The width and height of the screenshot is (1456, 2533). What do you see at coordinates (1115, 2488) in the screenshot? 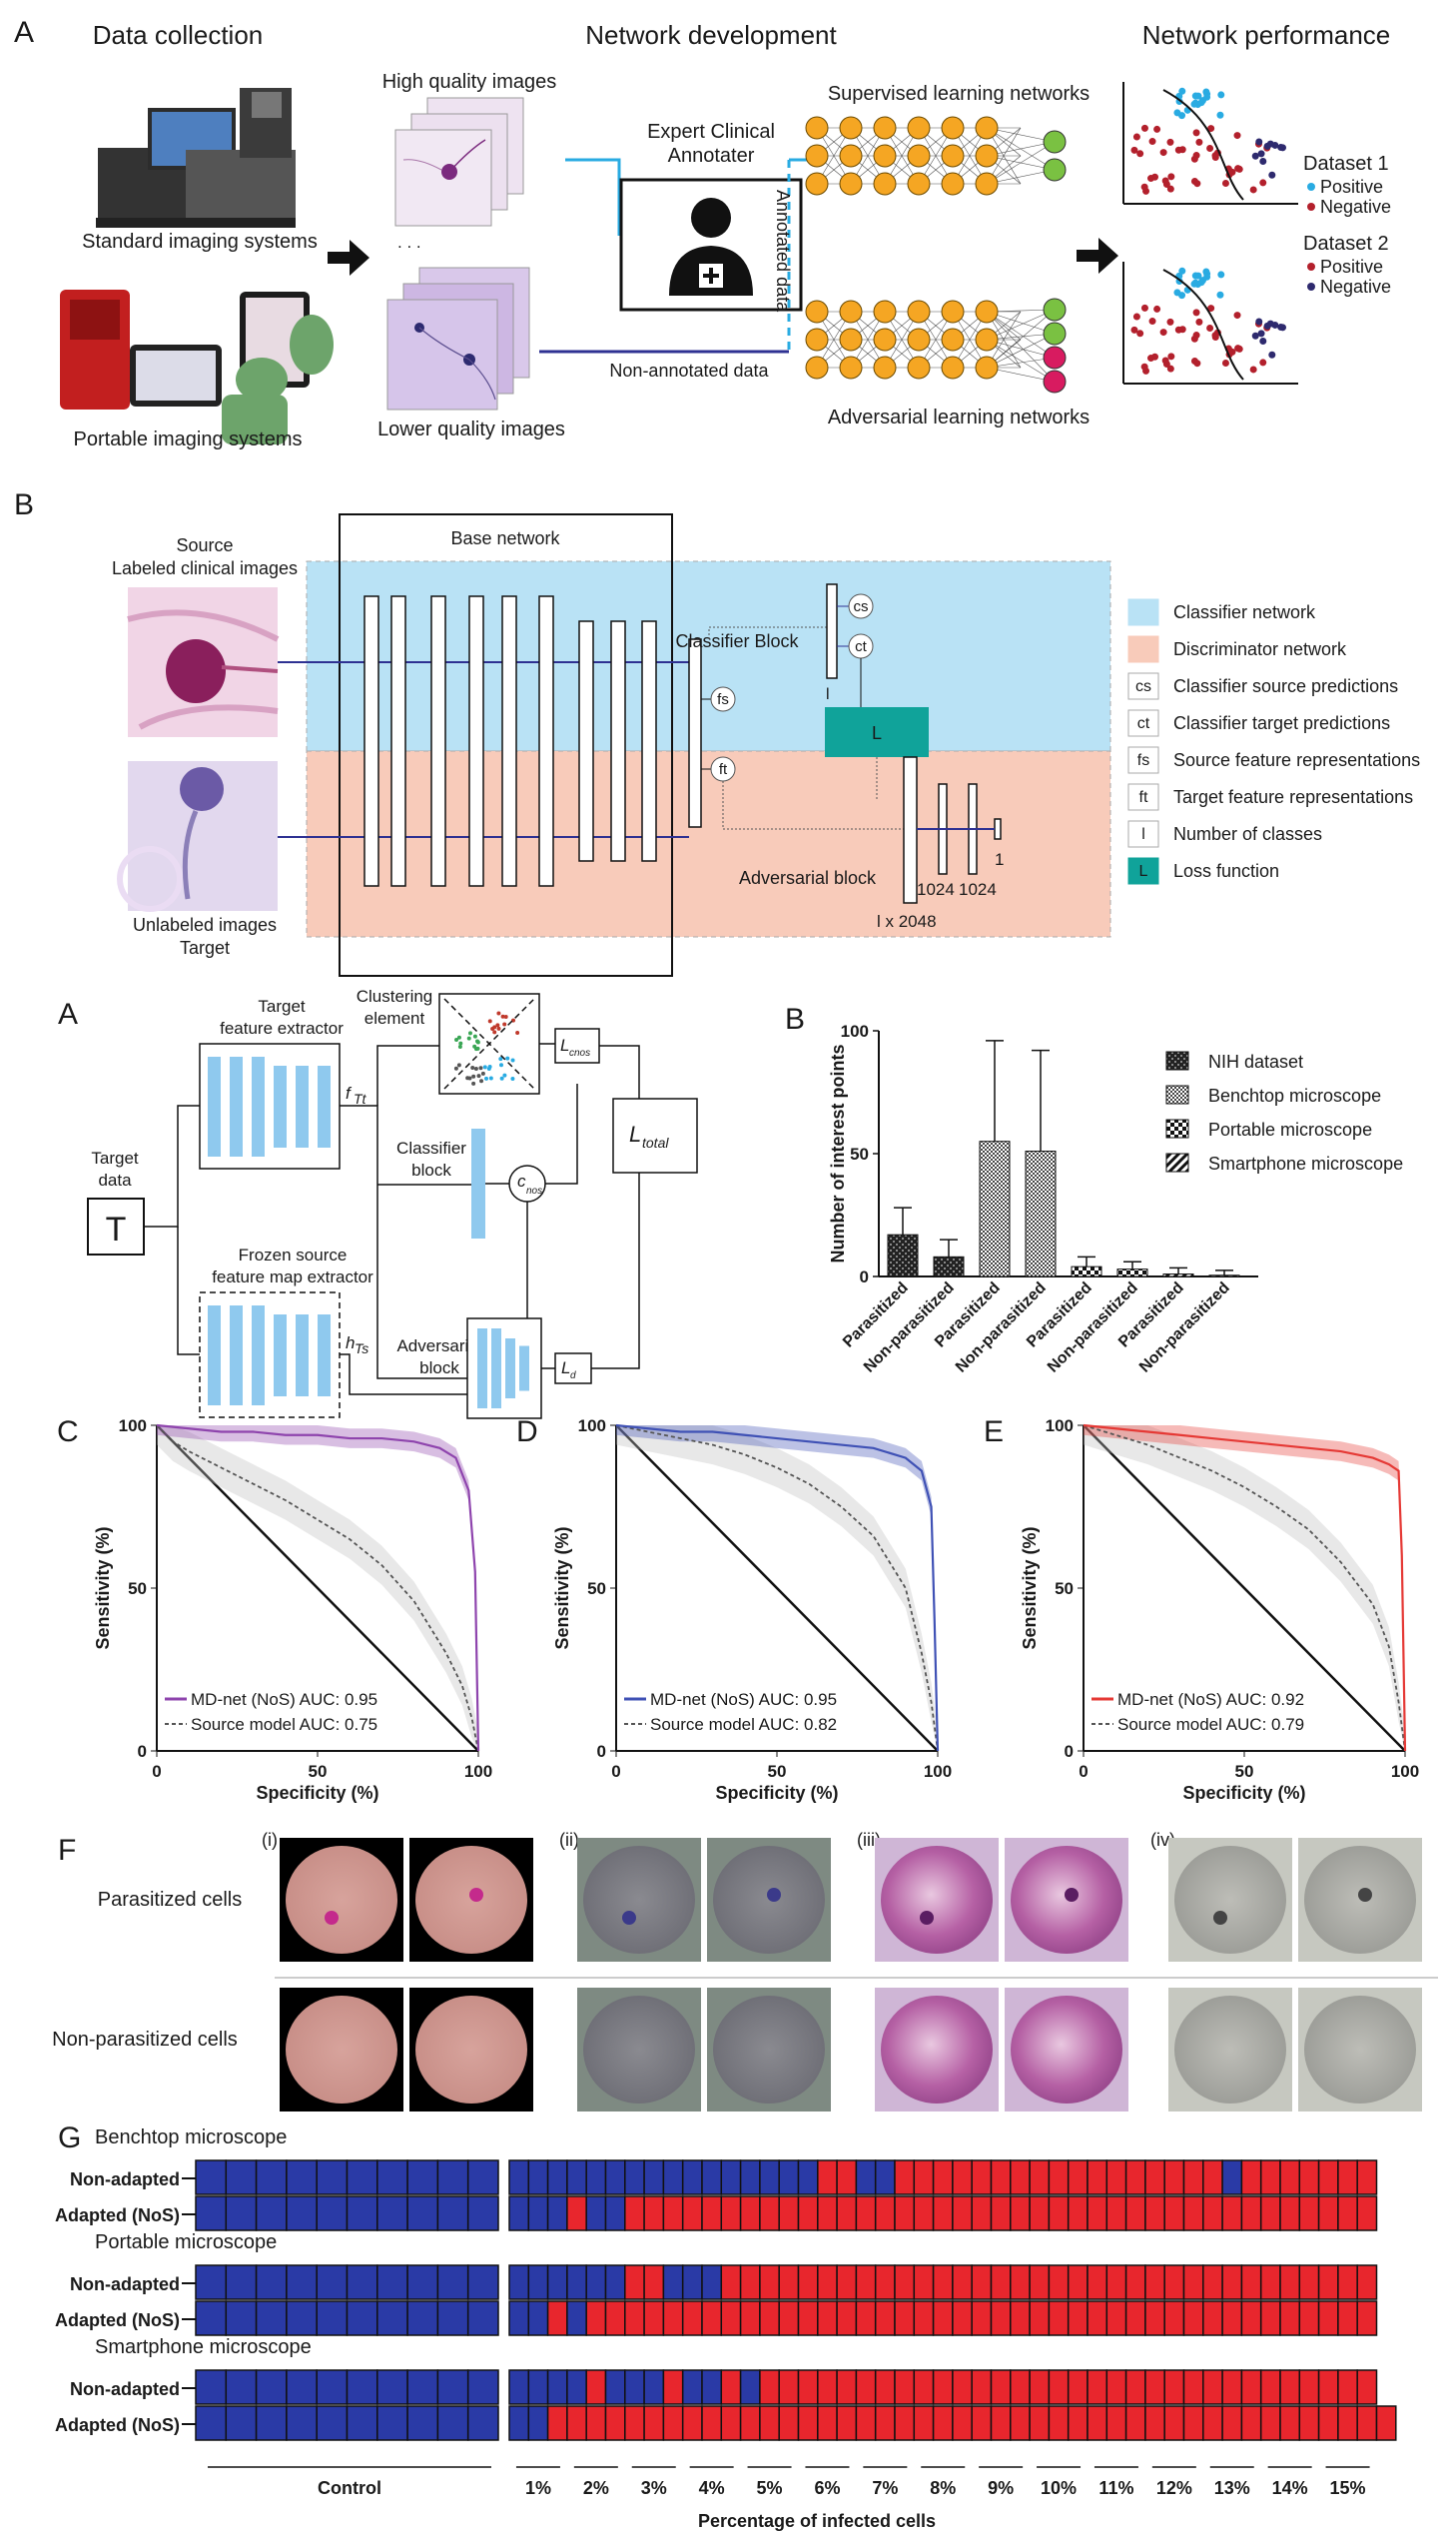
I see `pct-label: 11%` at bounding box center [1115, 2488].